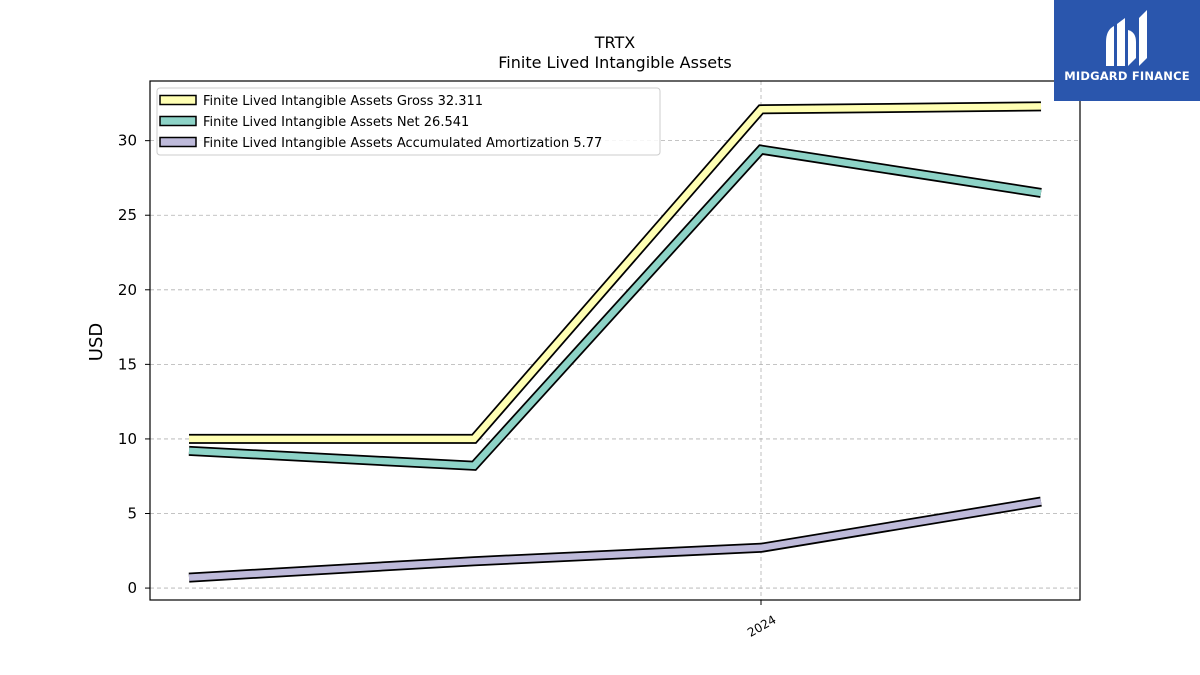 The image size is (1200, 675). Describe the element at coordinates (127, 290) in the screenshot. I see `y-tick-label: 20` at that location.